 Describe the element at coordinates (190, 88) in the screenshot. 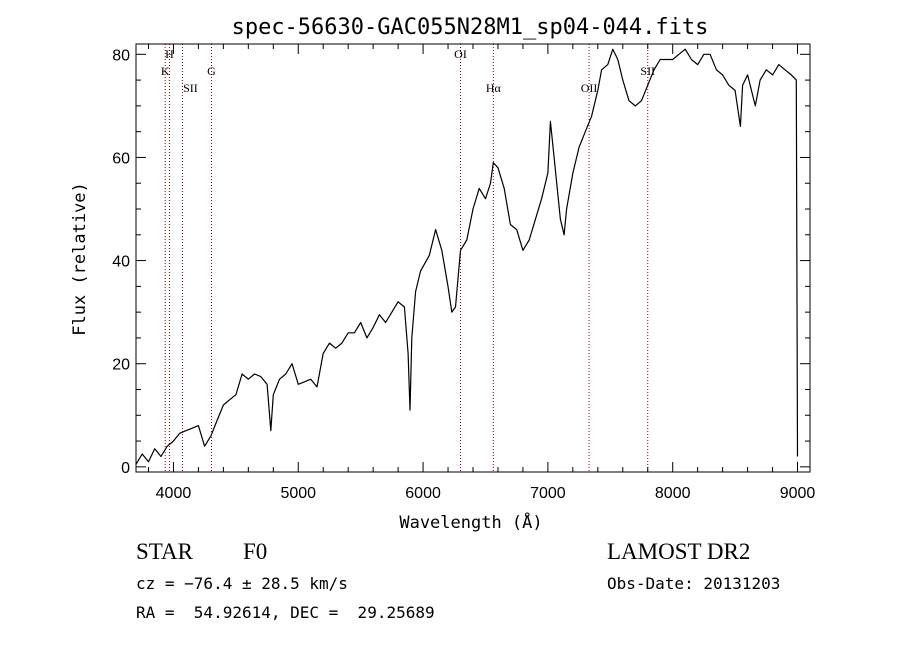

I see `marker-label-2: SII` at that location.